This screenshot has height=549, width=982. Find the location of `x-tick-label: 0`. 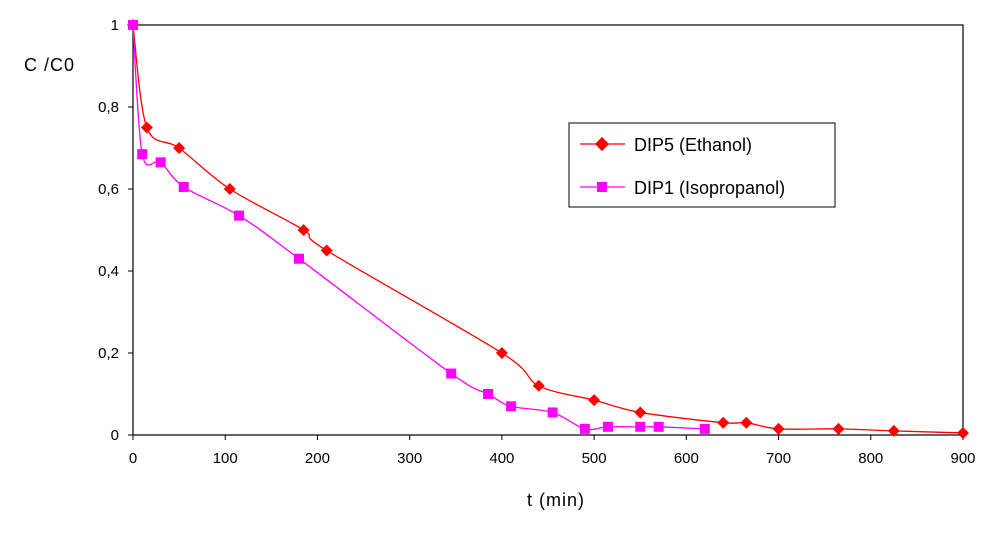

x-tick-label: 0 is located at coordinates (133, 458).